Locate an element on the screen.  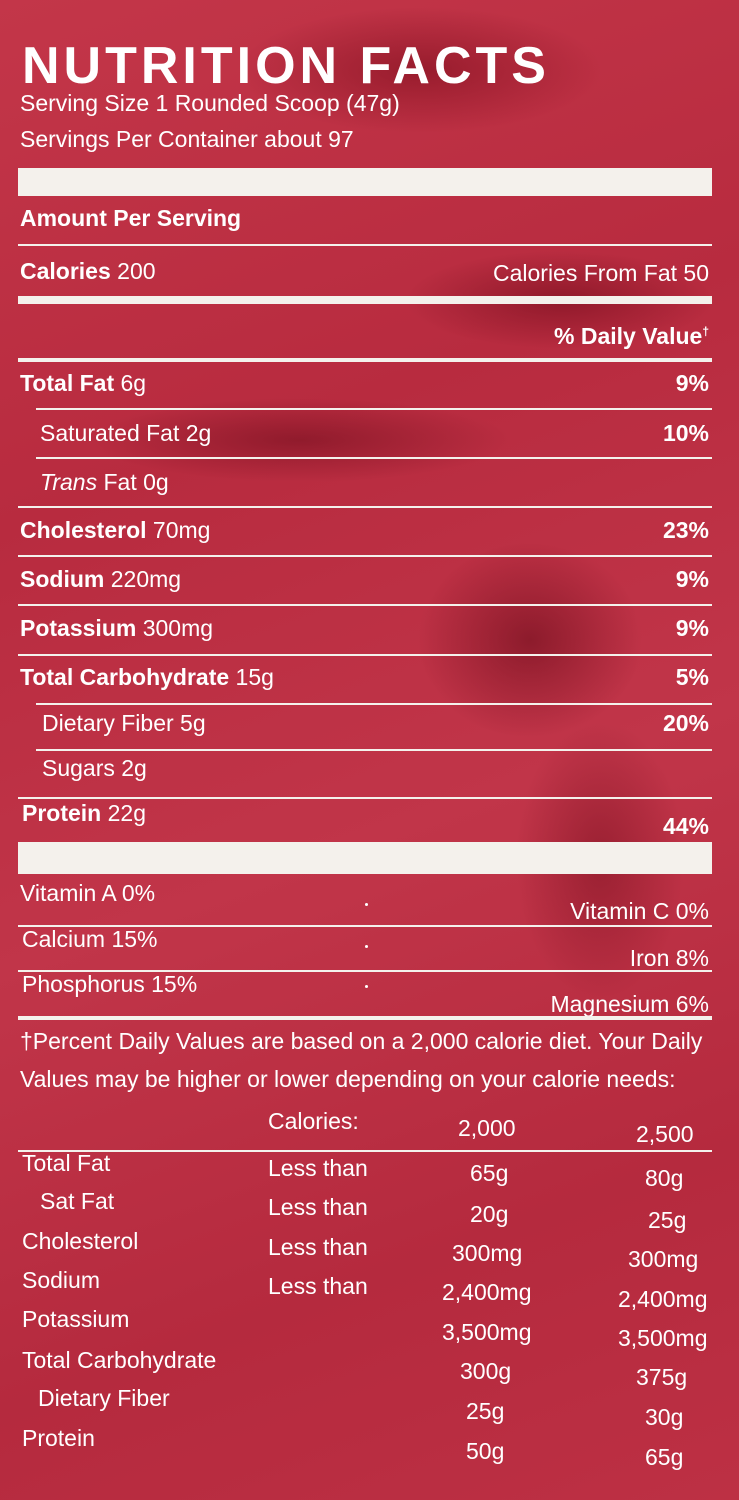
nutrient-dv: 44% is located at coordinates (685, 826).